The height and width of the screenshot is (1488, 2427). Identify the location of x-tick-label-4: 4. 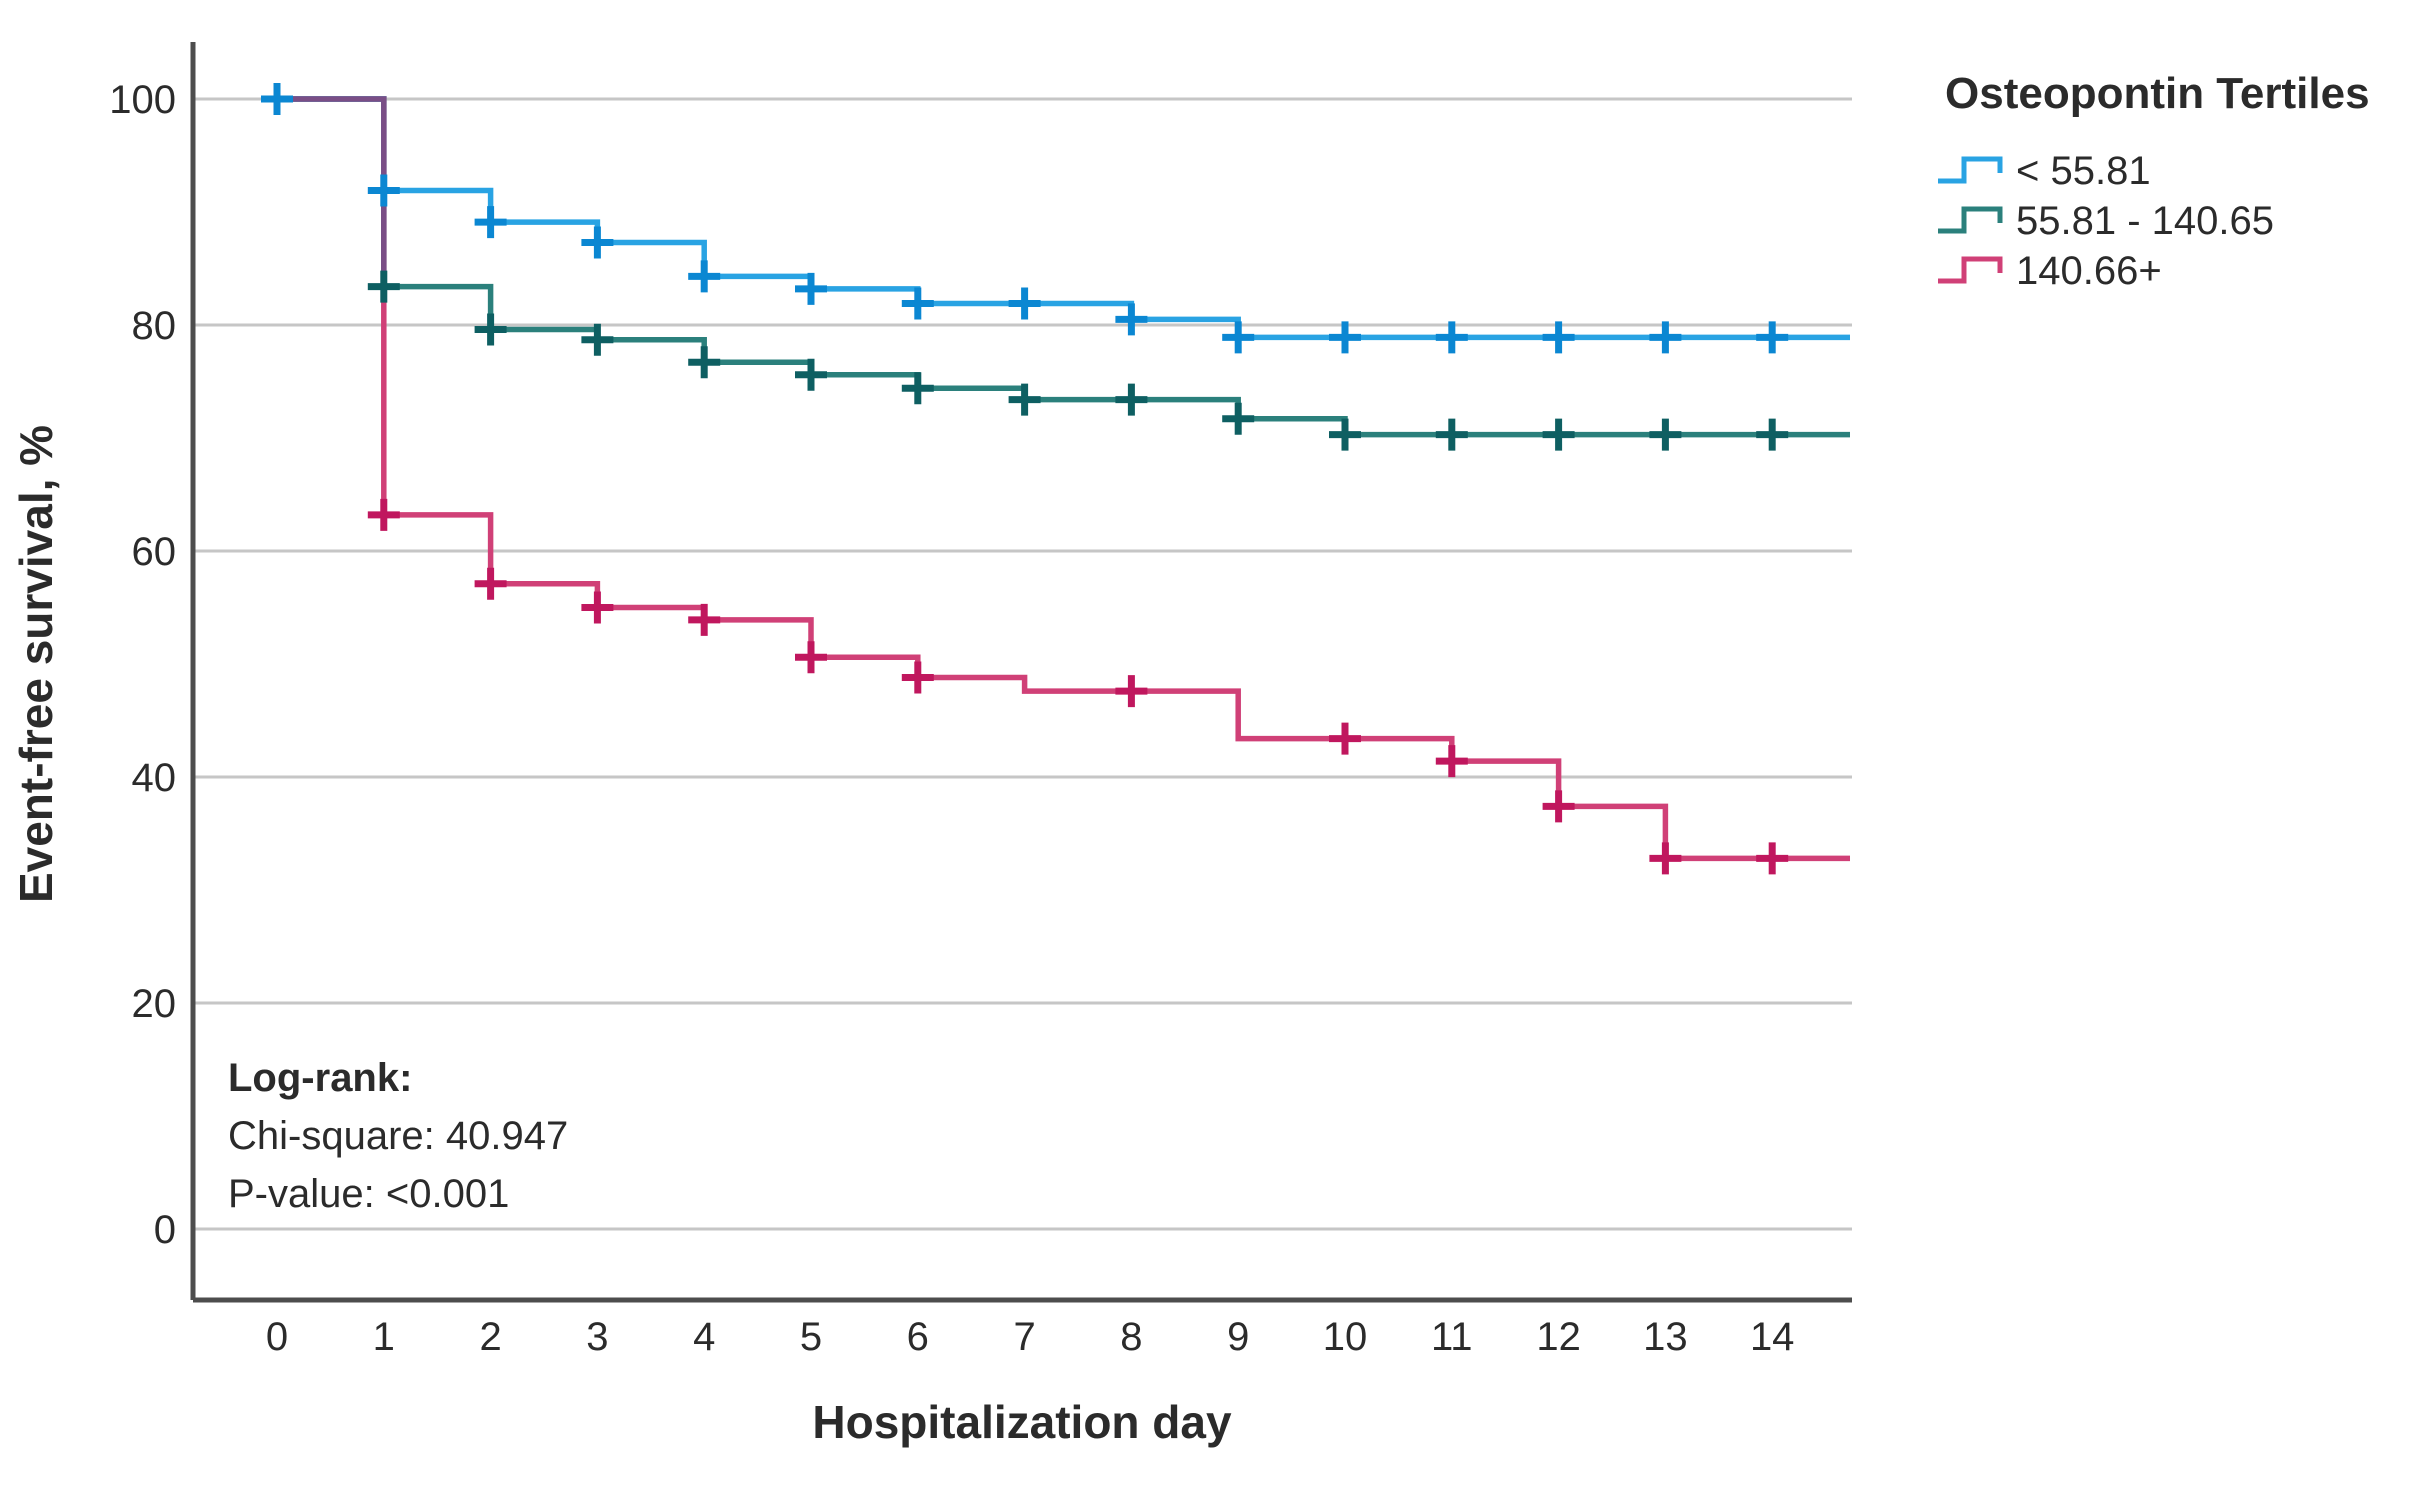
(704, 1337).